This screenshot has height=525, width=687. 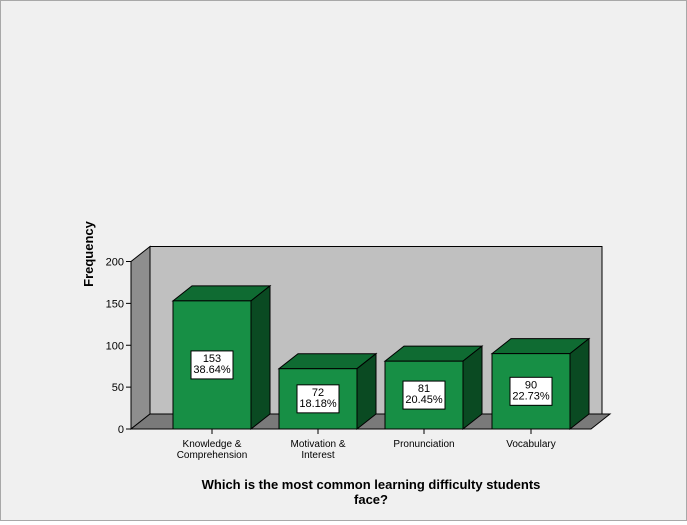 I want to click on data-label-percent: 18.18%, so click(x=318, y=404).